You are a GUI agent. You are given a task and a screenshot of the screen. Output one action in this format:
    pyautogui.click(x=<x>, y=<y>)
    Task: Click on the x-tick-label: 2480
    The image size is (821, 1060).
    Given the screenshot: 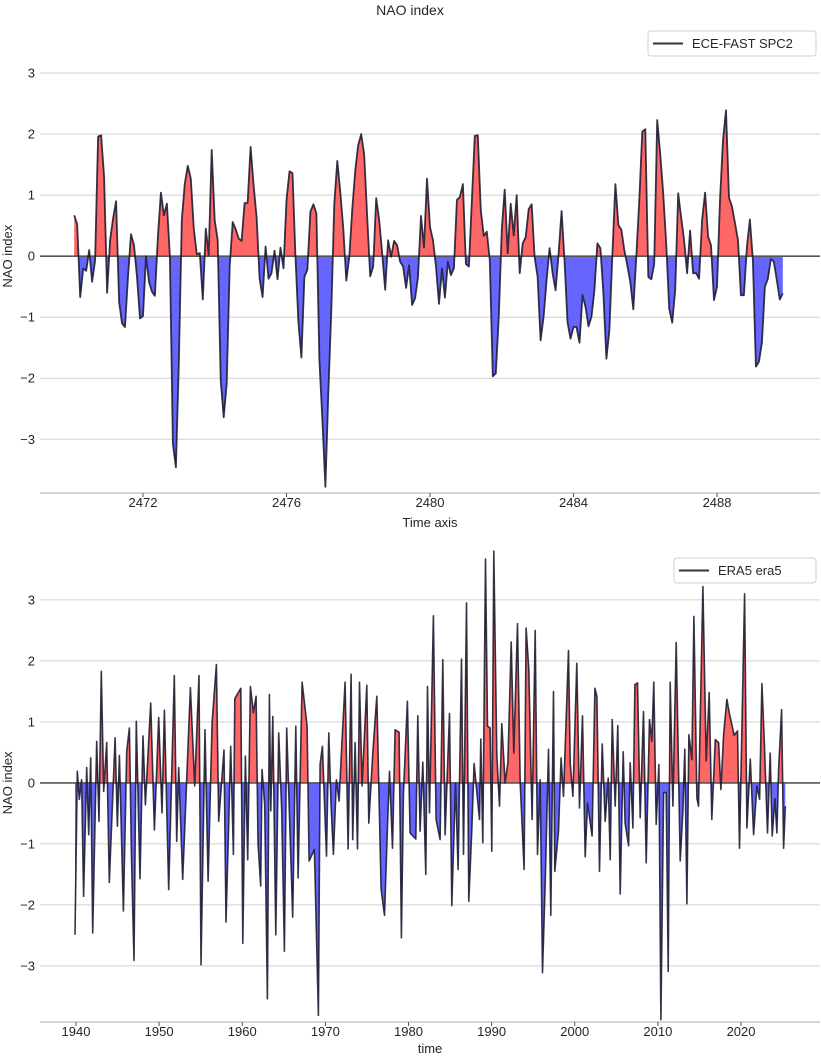 What is the action you would take?
    pyautogui.click(x=430, y=502)
    